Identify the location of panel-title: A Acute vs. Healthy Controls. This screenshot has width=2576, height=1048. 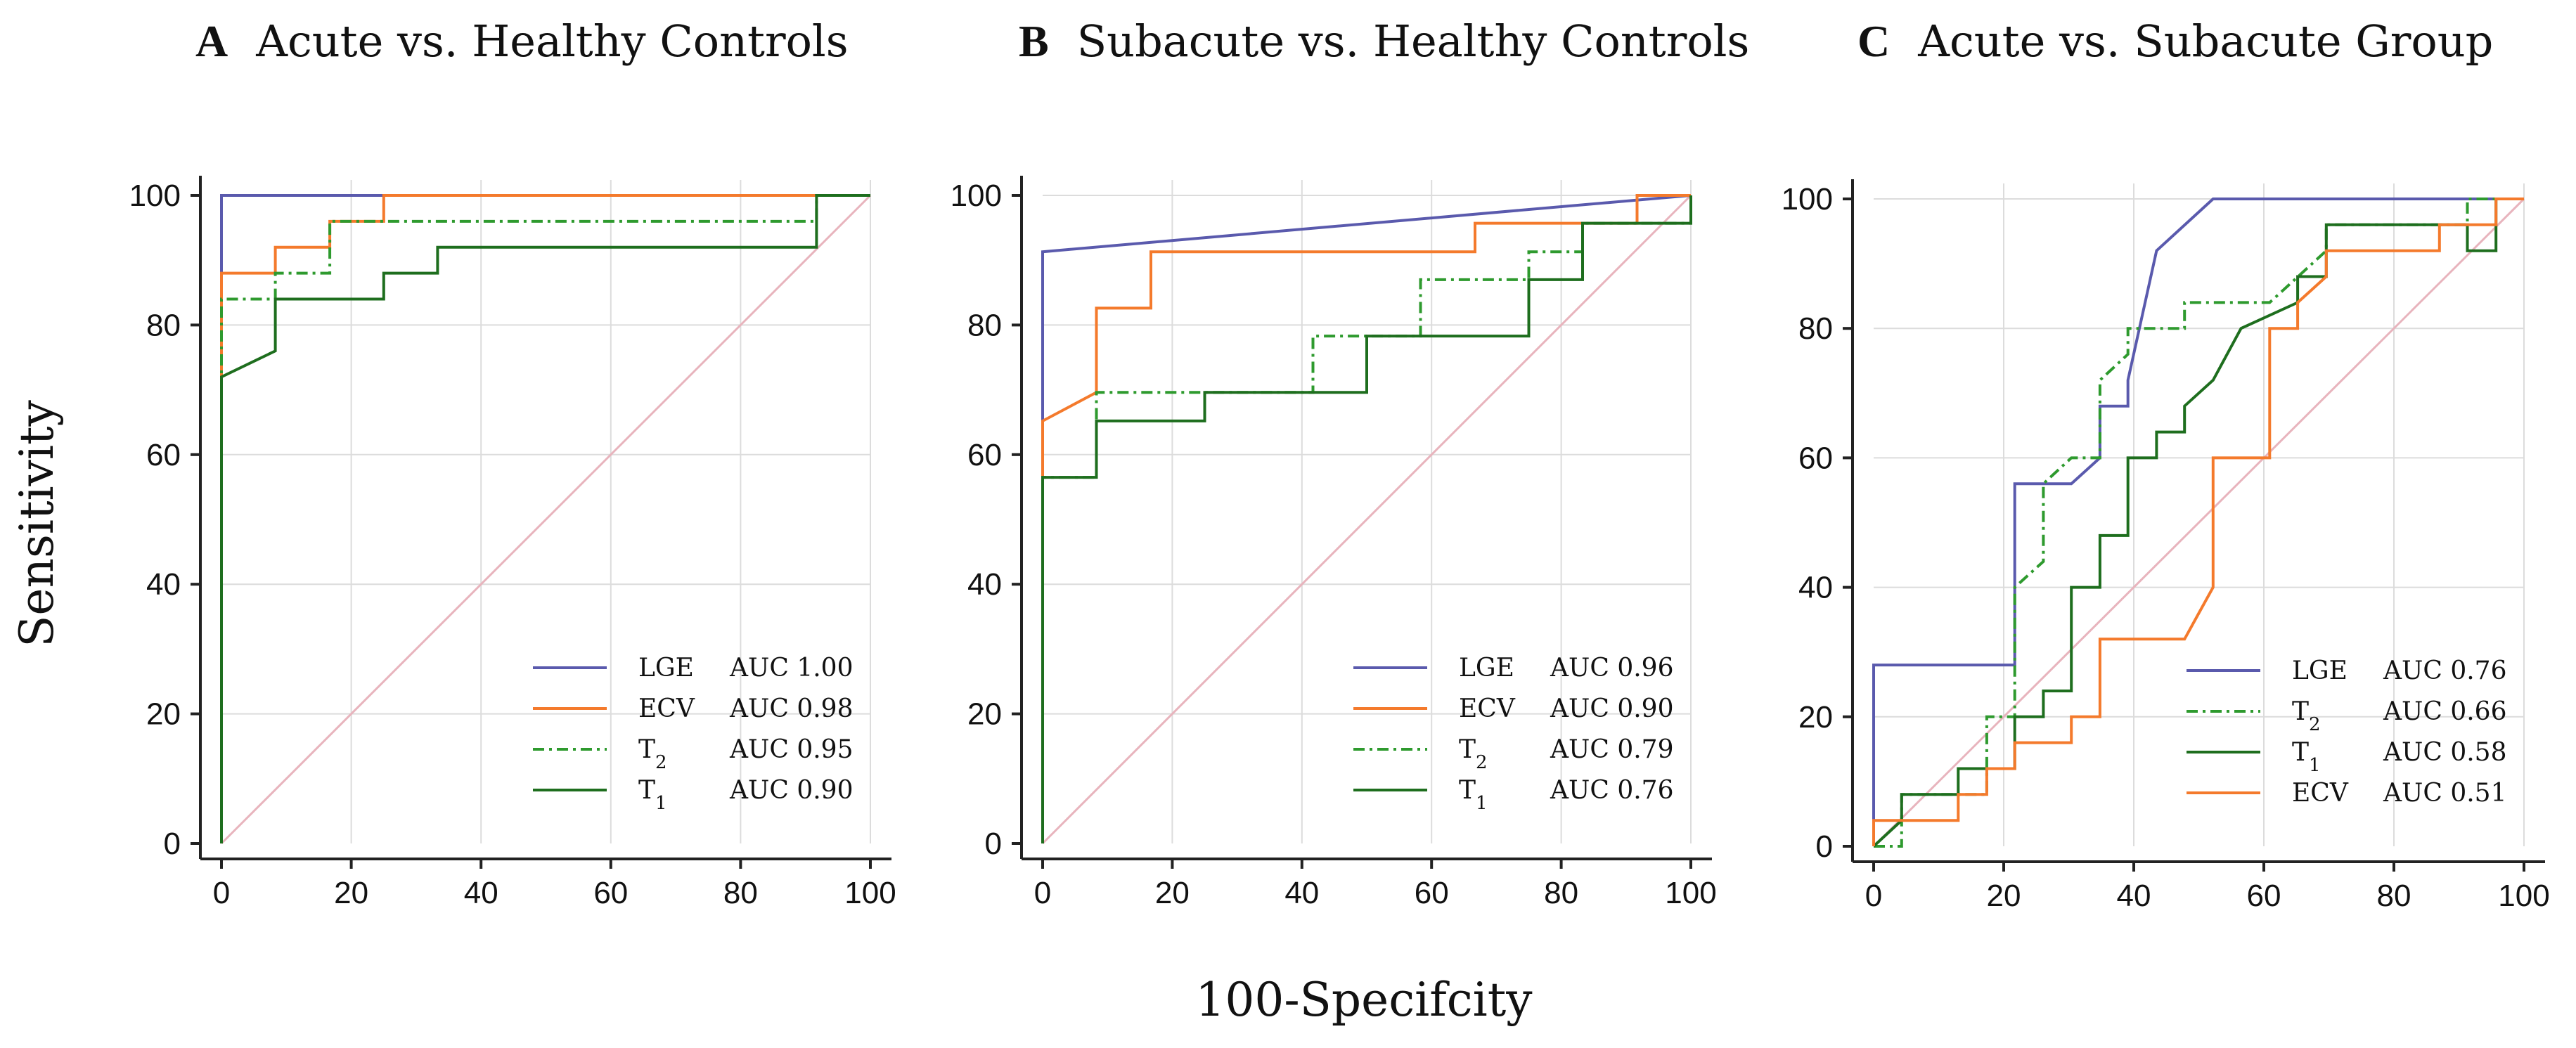
(522, 41).